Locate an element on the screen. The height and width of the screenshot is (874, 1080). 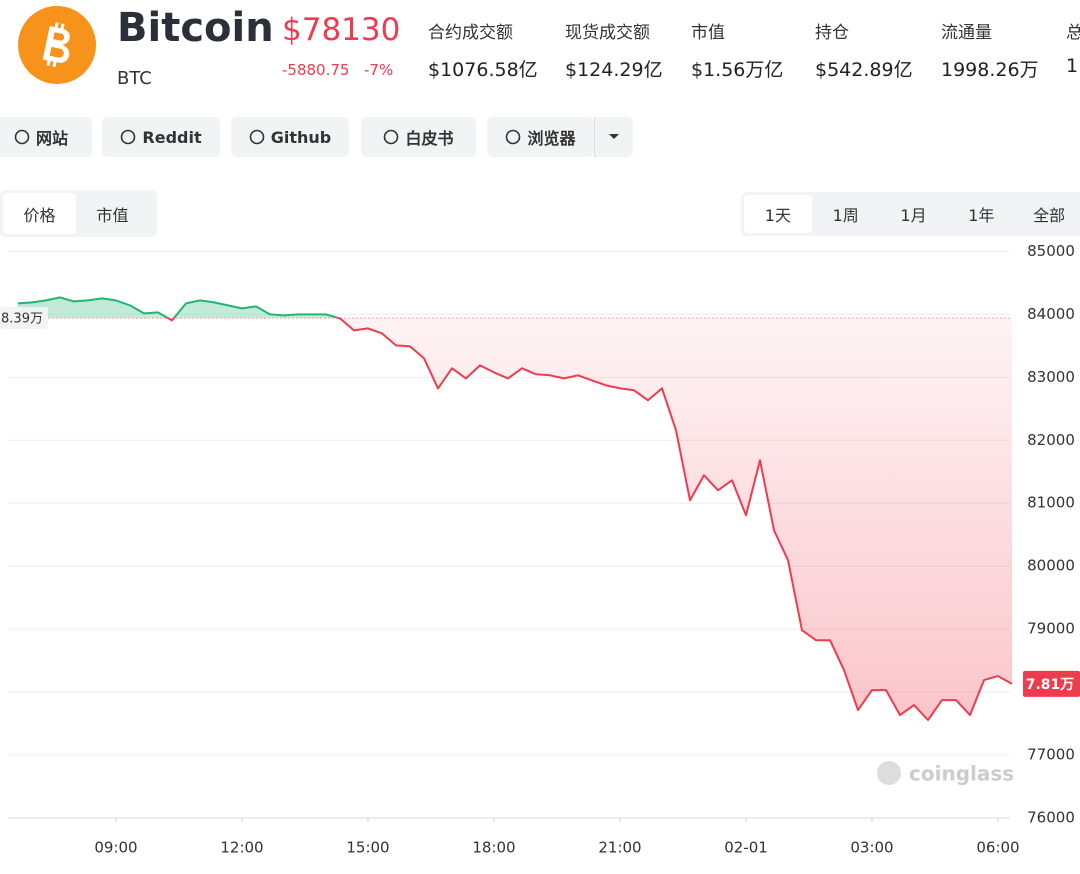
view-tabs: 价格 市值 is located at coordinates (78, 213).